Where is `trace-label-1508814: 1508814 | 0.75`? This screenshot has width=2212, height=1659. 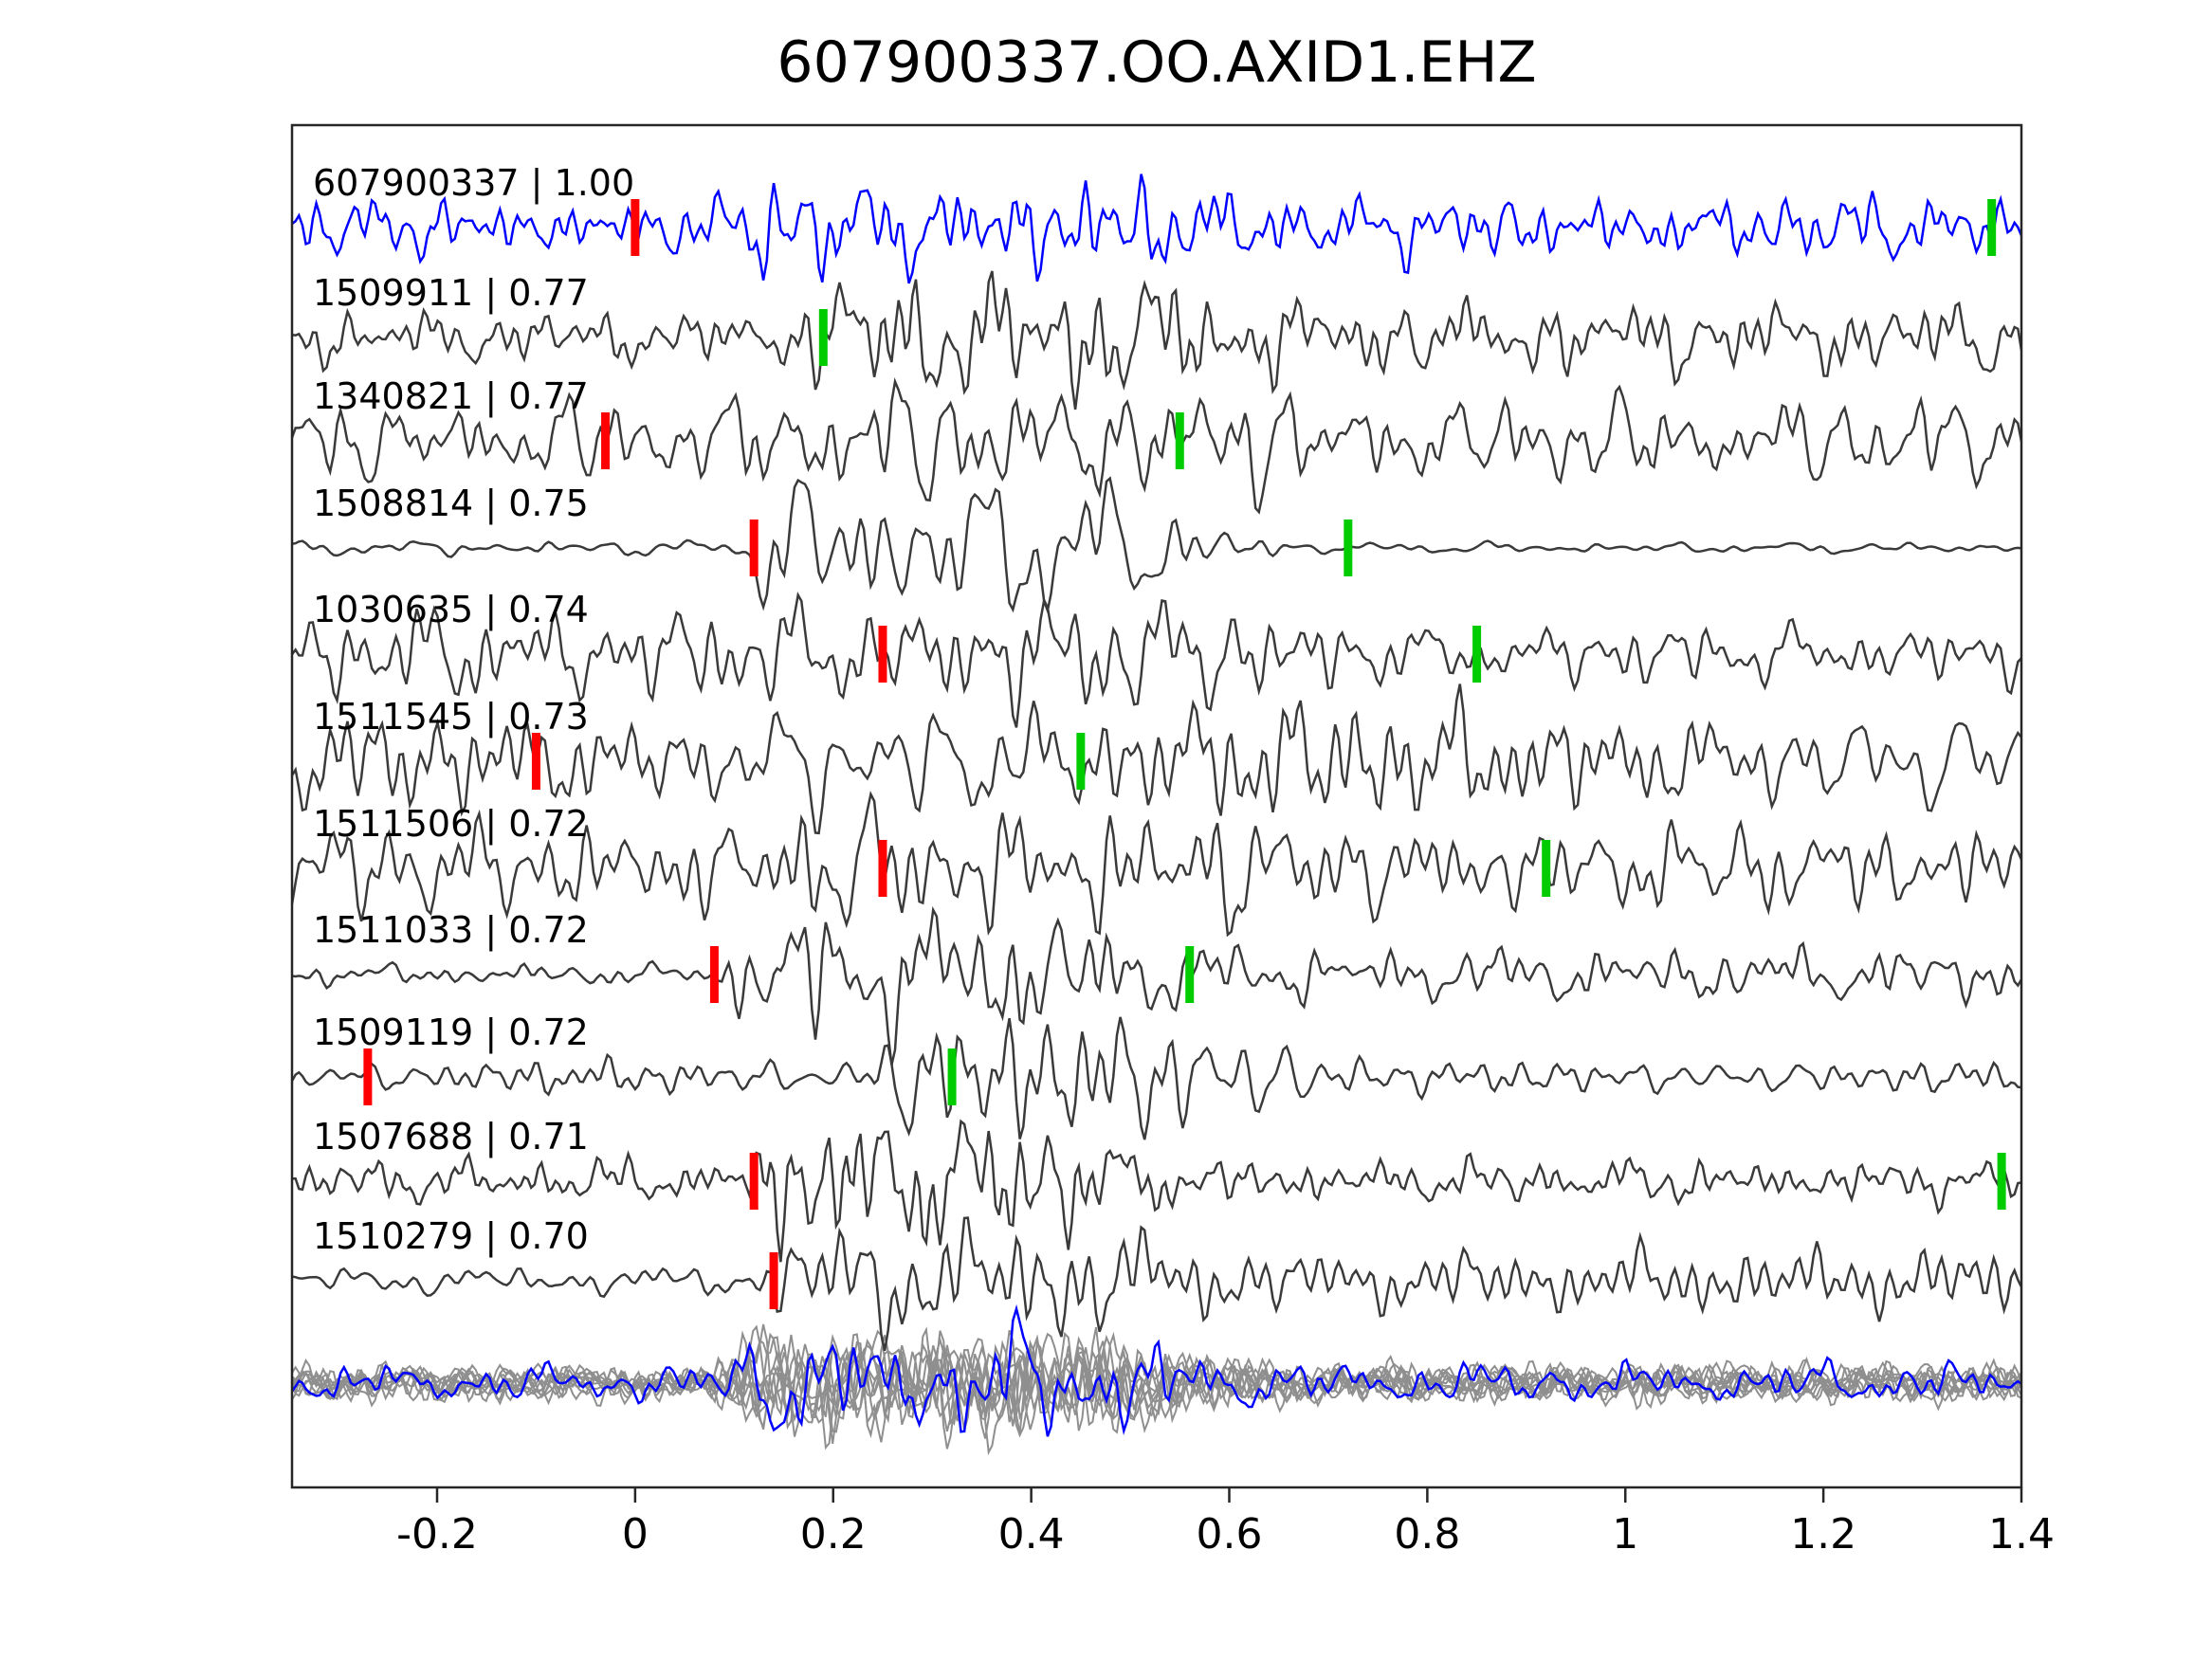 trace-label-1508814: 1508814 | 0.75 is located at coordinates (451, 504).